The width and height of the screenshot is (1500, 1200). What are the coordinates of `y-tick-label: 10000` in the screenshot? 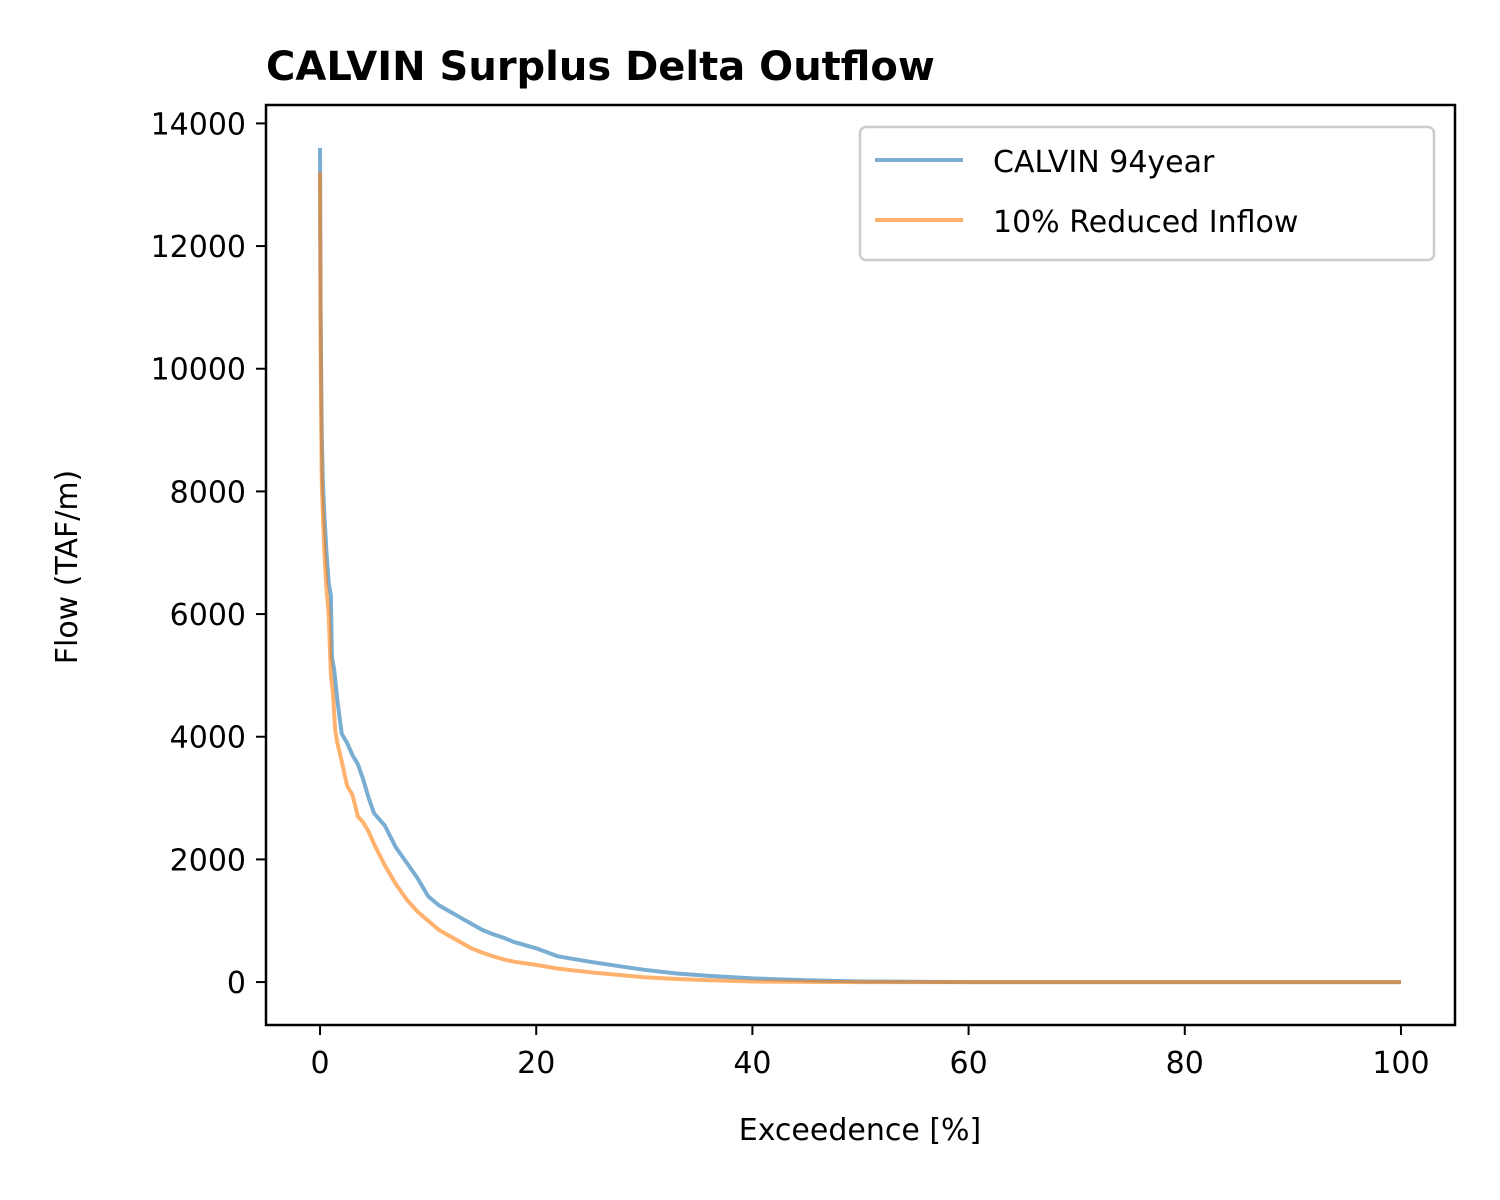 It's located at (198, 370).